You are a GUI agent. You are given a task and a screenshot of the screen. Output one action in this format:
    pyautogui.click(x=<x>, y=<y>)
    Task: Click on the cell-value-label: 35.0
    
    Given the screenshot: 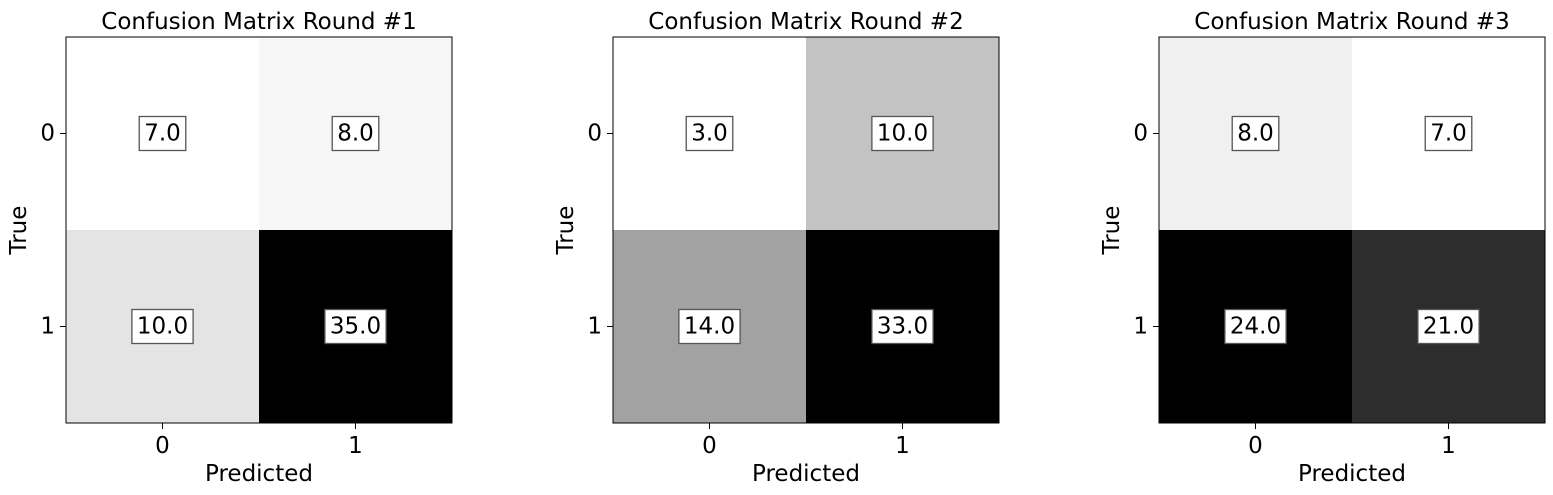 What is the action you would take?
    pyautogui.click(x=355, y=326)
    